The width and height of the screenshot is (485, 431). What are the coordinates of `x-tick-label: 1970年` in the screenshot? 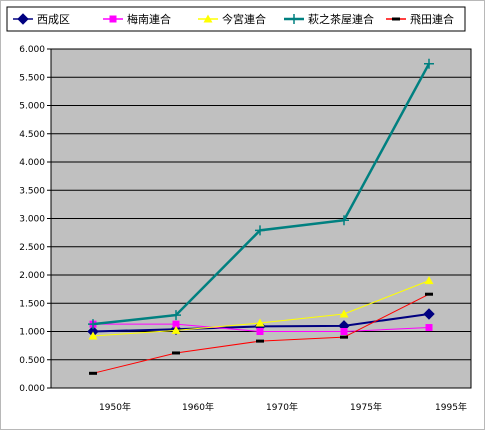 It's located at (282, 407).